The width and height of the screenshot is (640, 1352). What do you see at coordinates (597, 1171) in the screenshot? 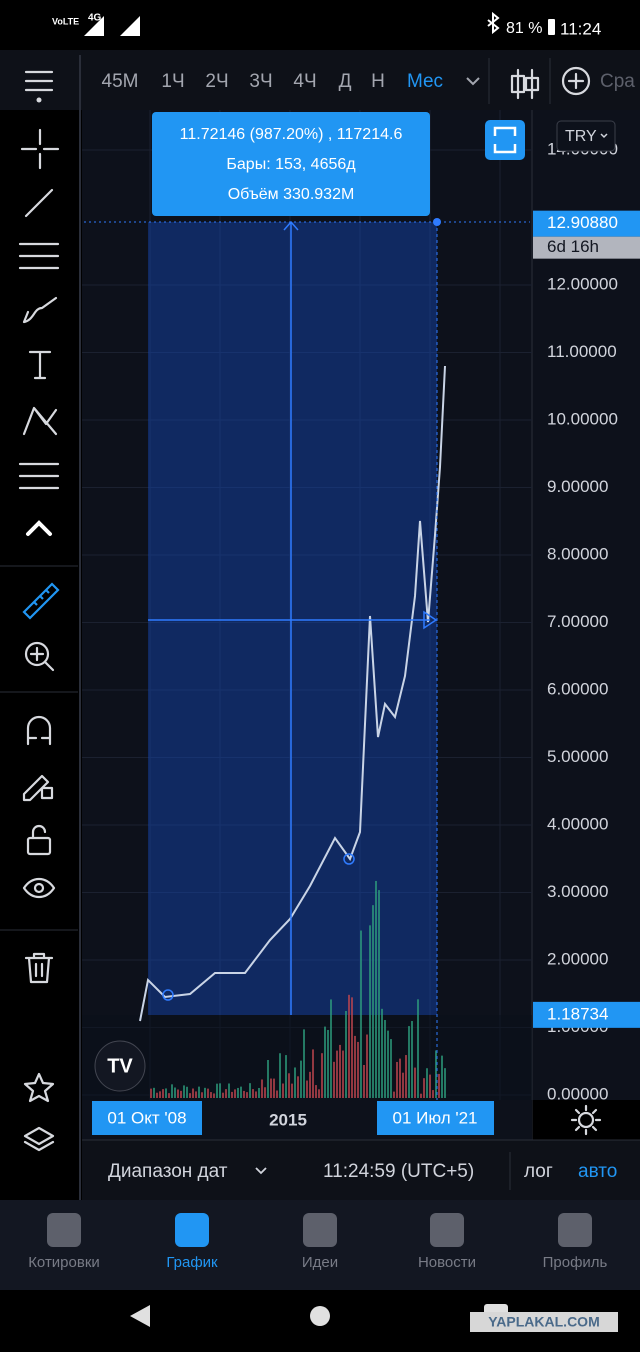
I see `auto-toggle: авто` at bounding box center [597, 1171].